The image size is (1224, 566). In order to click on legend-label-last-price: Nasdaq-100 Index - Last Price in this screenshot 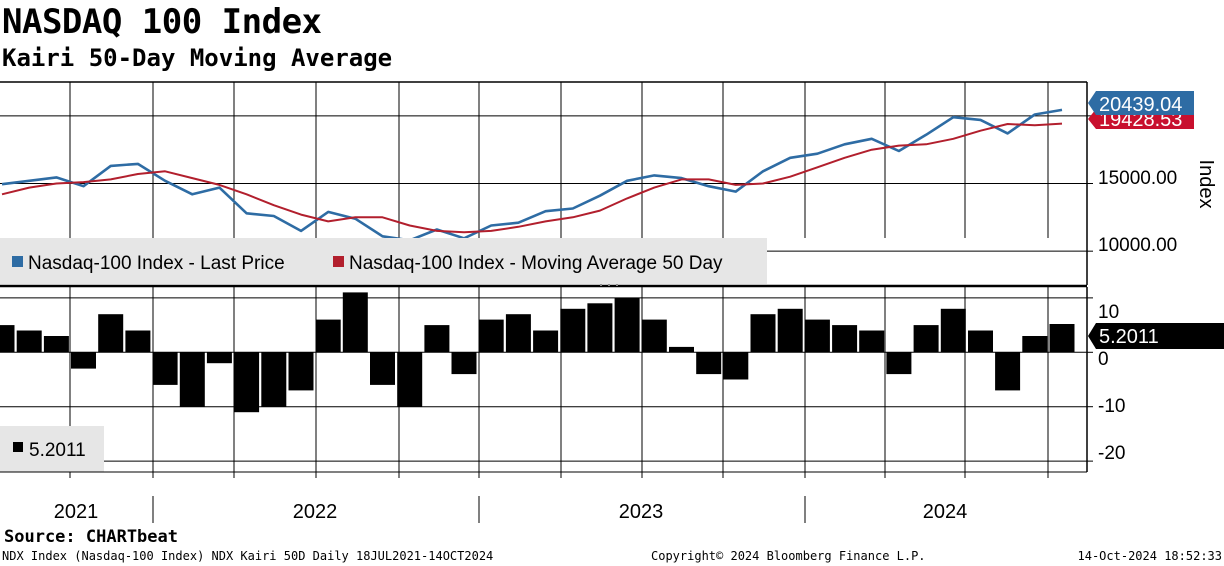, I will do `click(156, 263)`.